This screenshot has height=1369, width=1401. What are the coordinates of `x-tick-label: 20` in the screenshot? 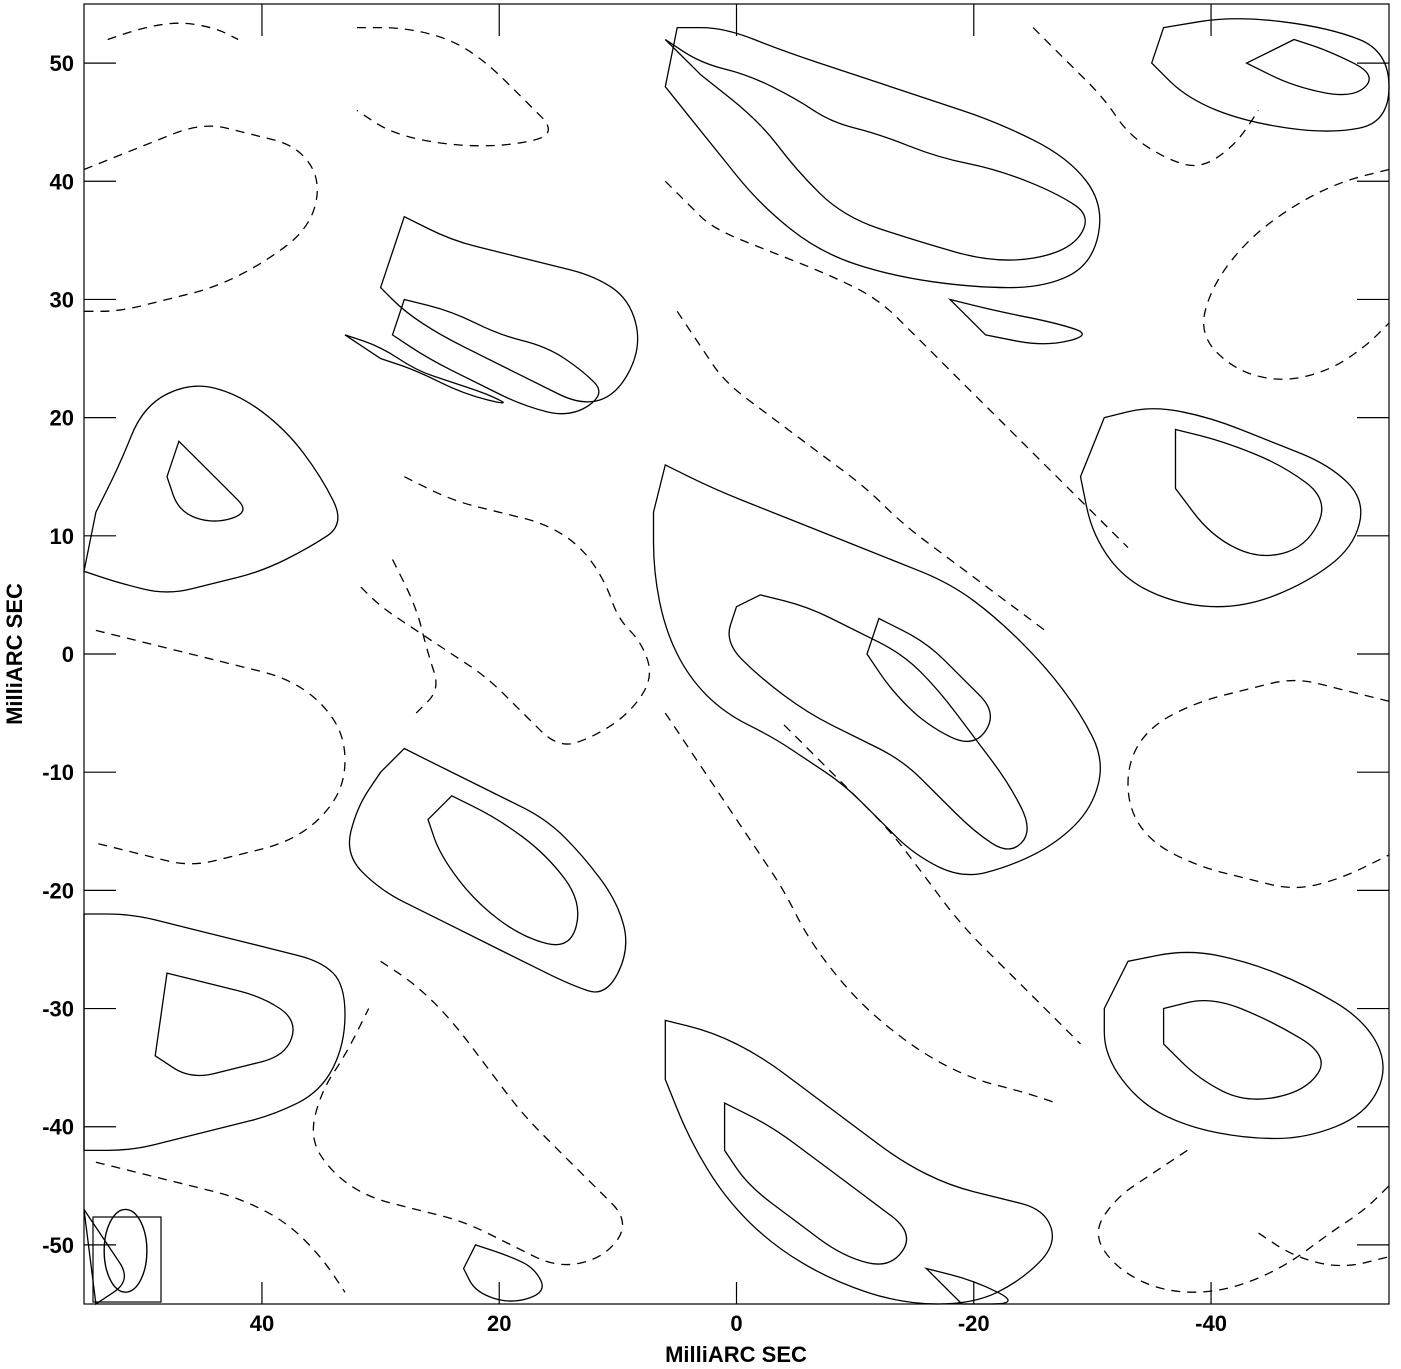 It's located at (499, 1323).